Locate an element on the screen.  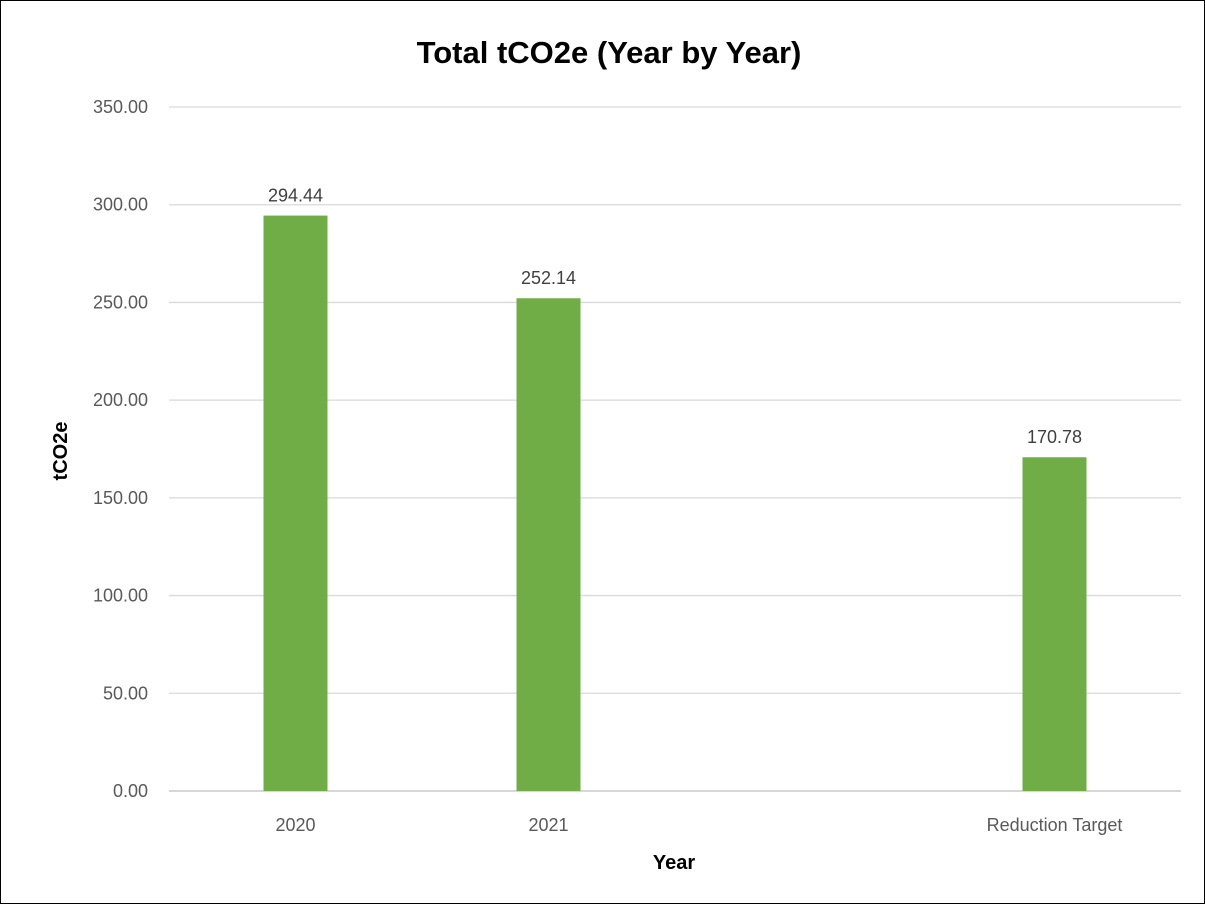
data-label: 294.44 is located at coordinates (295, 196).